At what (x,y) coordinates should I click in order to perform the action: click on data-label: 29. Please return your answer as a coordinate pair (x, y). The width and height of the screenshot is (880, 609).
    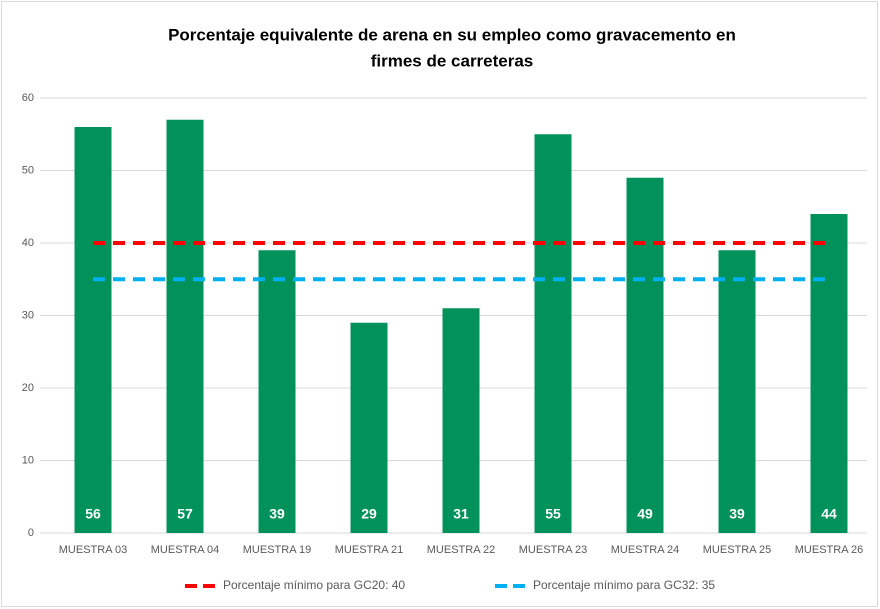
    Looking at the image, I should click on (369, 514).